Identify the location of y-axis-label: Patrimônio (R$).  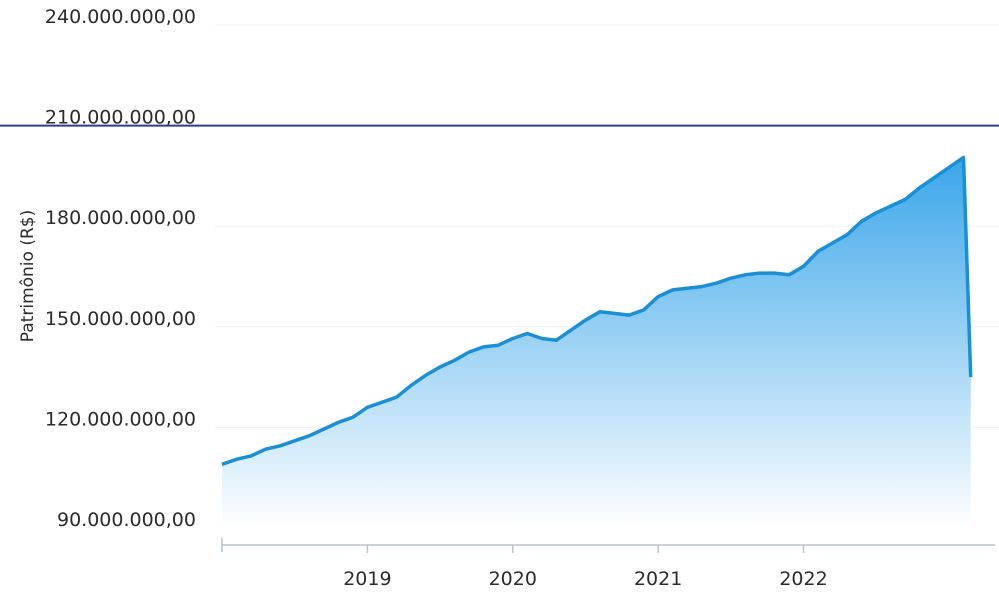
(28, 276).